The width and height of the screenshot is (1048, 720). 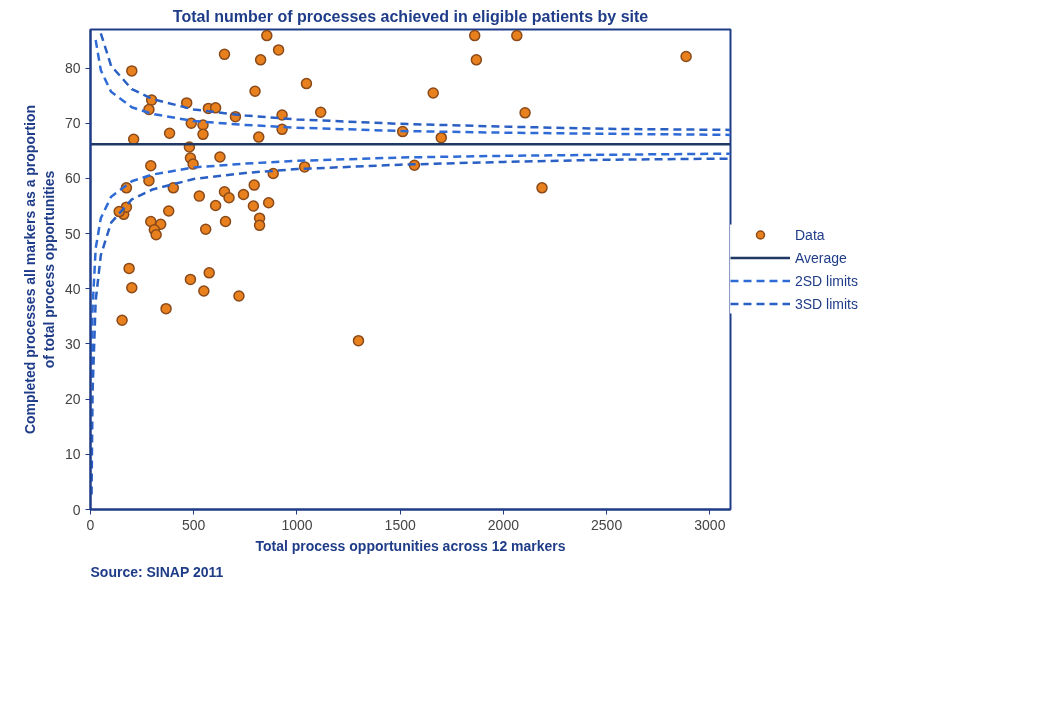 What do you see at coordinates (410, 545) in the screenshot?
I see `x-axis-title: Total process opportunities across 12 markers` at bounding box center [410, 545].